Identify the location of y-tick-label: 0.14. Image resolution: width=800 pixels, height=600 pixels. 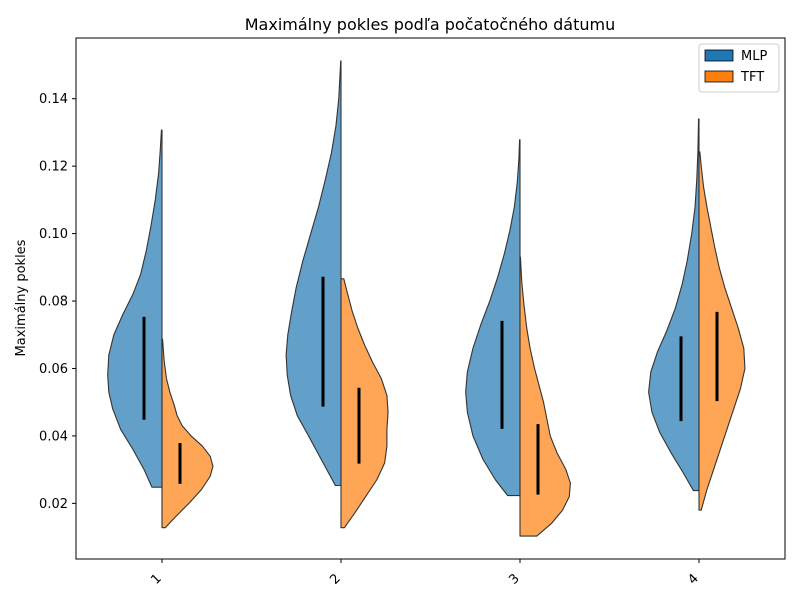
(53, 99).